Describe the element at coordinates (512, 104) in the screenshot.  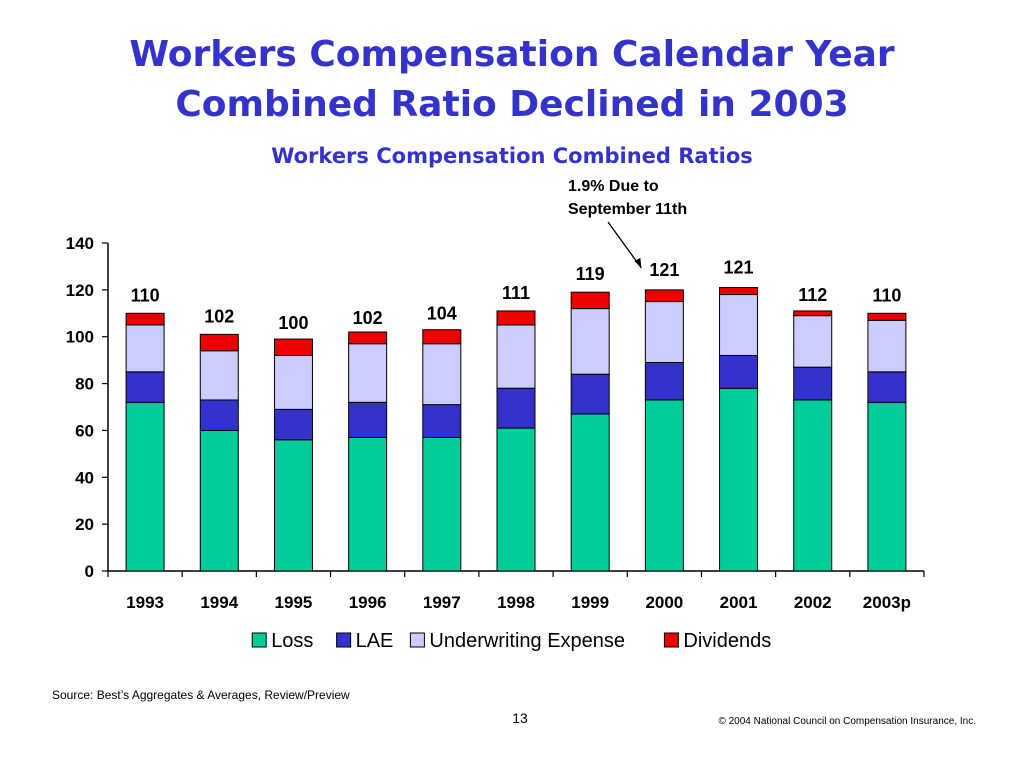
I see `slide-title-line-2: Combined Ratio Declined in 2003` at that location.